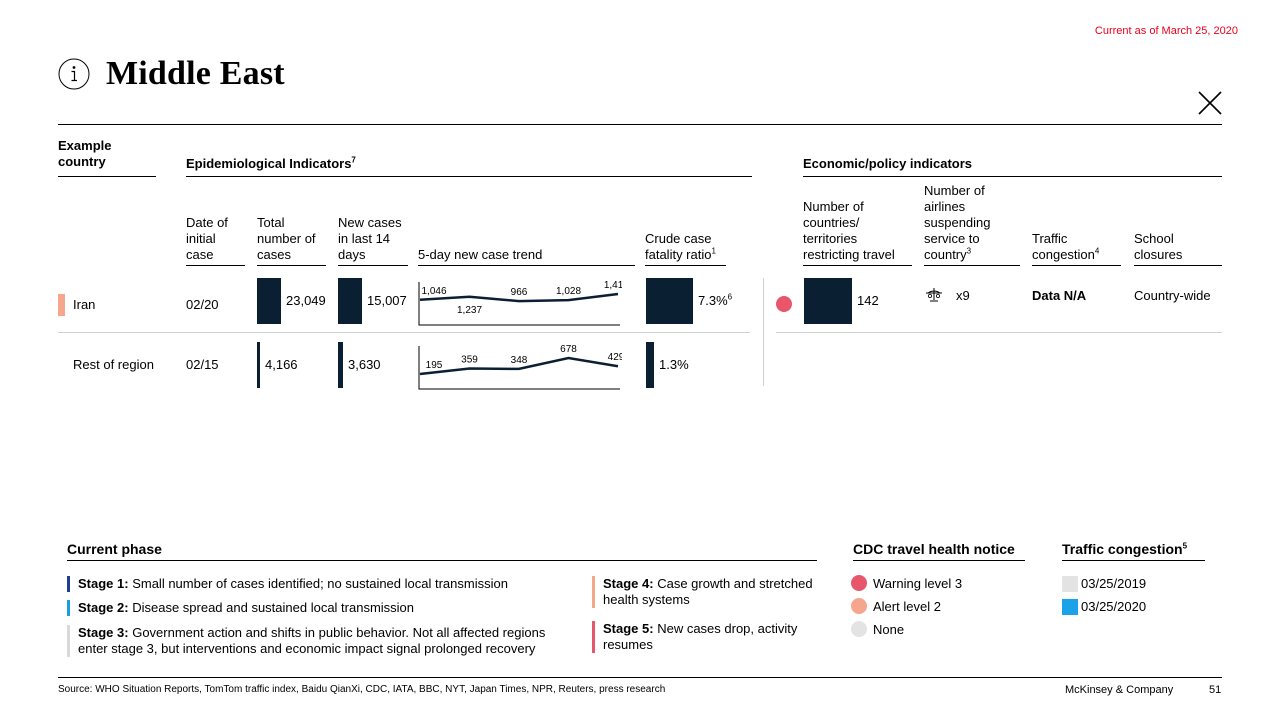  What do you see at coordinates (387, 300) in the screenshot?
I see `new-cases-value: 15,007` at bounding box center [387, 300].